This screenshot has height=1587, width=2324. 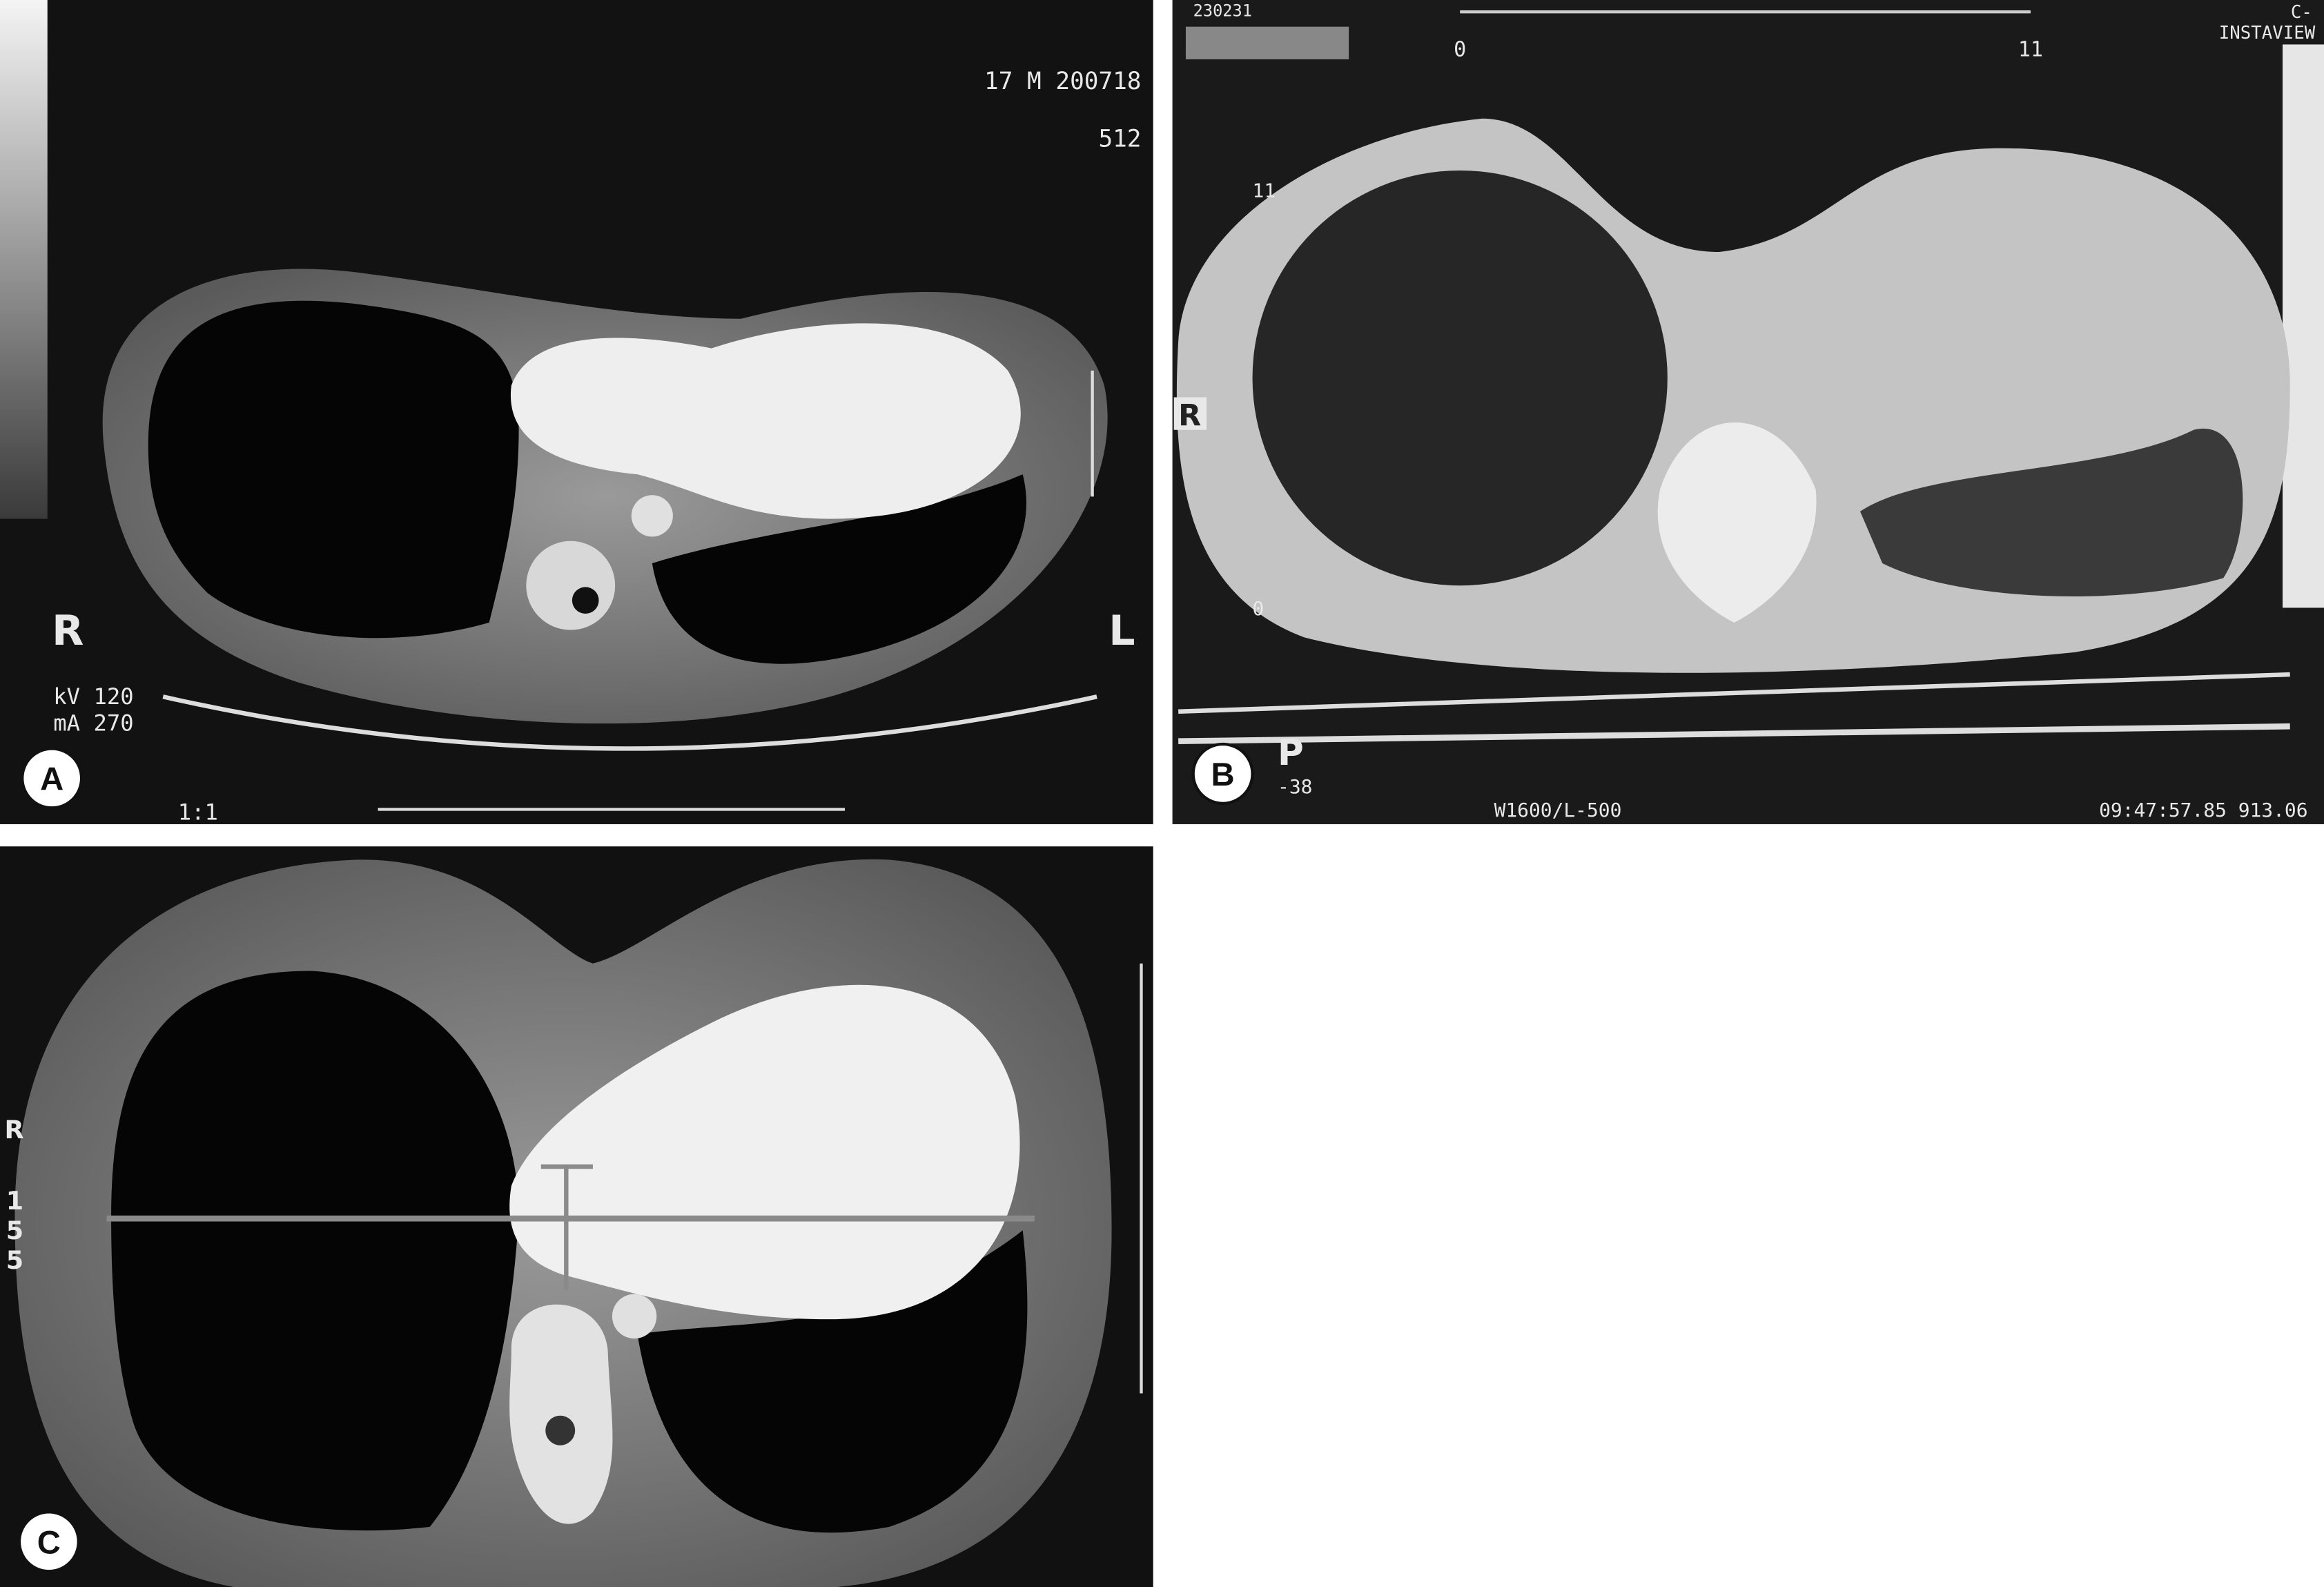 What do you see at coordinates (1558, 810) in the screenshot?
I see `annotation: W1600/L-500` at bounding box center [1558, 810].